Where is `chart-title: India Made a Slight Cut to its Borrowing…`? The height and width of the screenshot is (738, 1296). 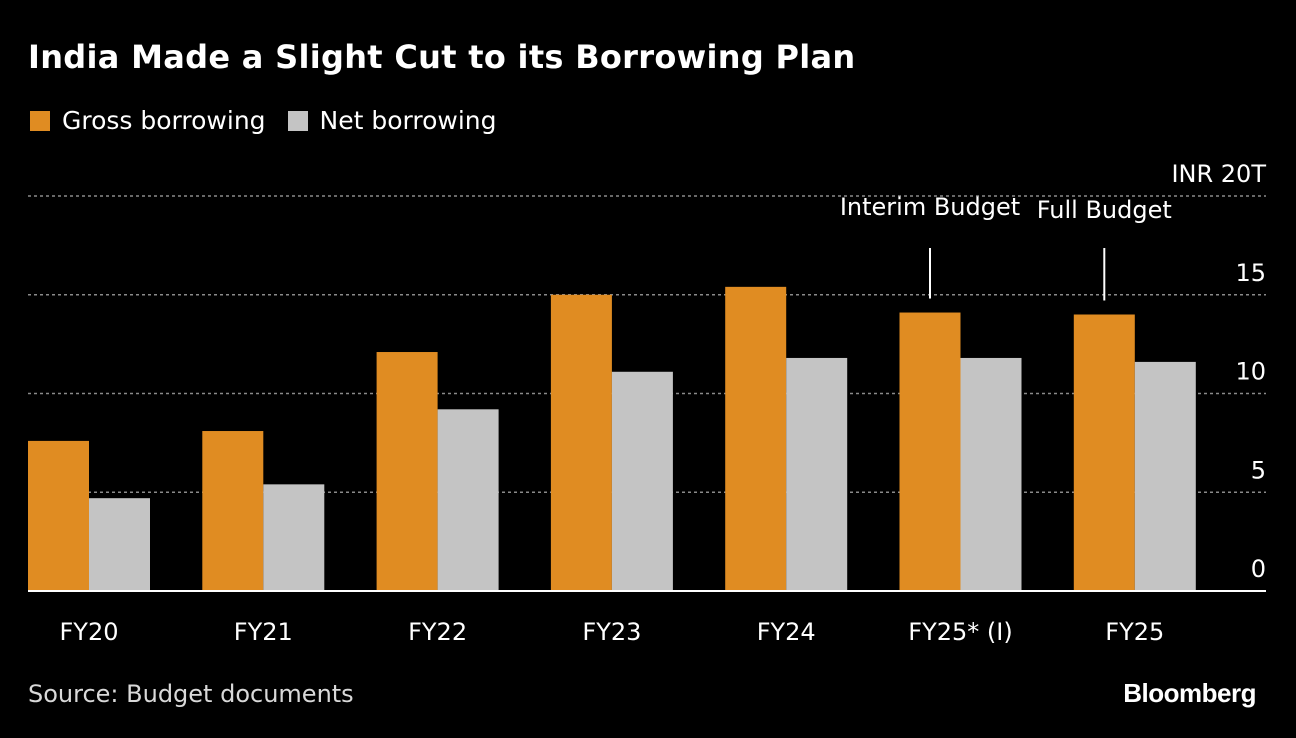 chart-title: India Made a Slight Cut to its Borrowing… is located at coordinates (442, 57).